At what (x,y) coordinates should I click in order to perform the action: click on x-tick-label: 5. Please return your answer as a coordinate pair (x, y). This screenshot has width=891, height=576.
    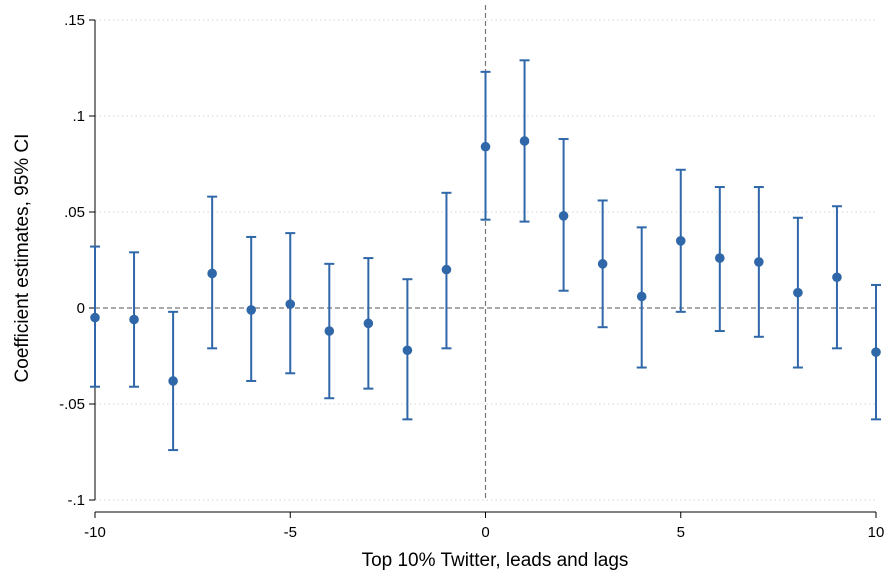
    Looking at the image, I should click on (681, 532).